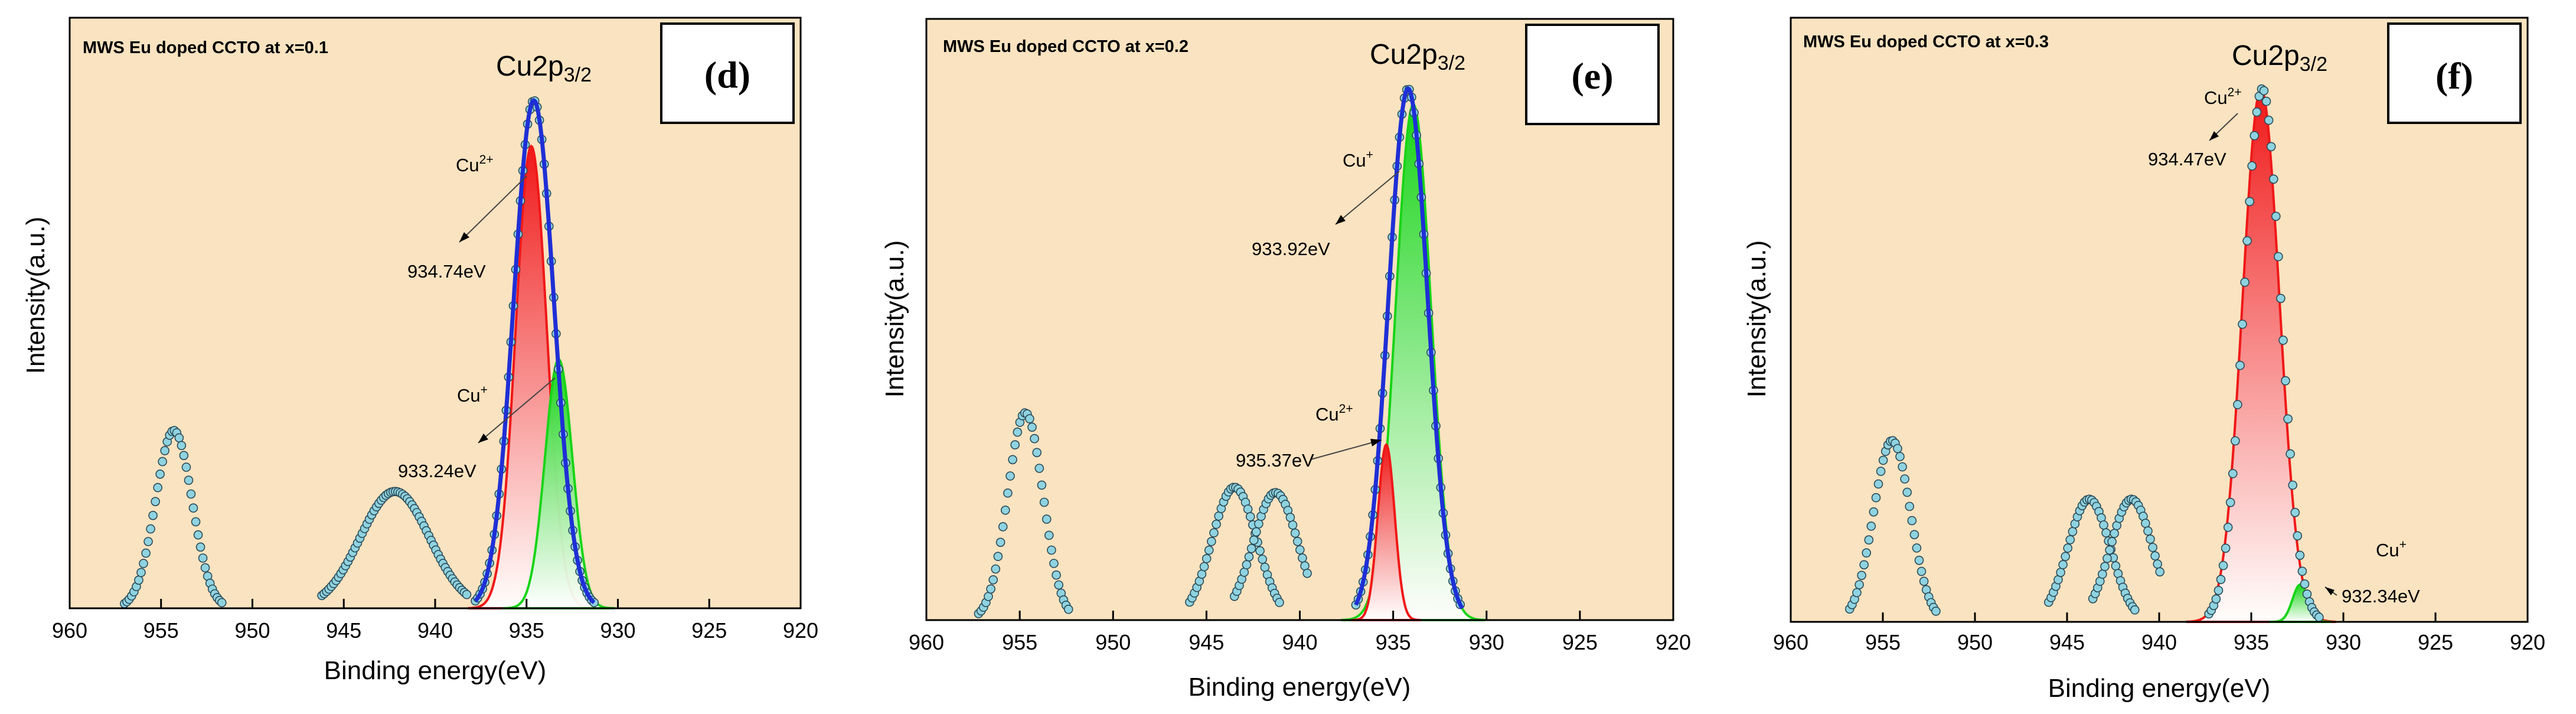  Describe the element at coordinates (1592, 76) in the screenshot. I see `panel-label: (e)` at that location.